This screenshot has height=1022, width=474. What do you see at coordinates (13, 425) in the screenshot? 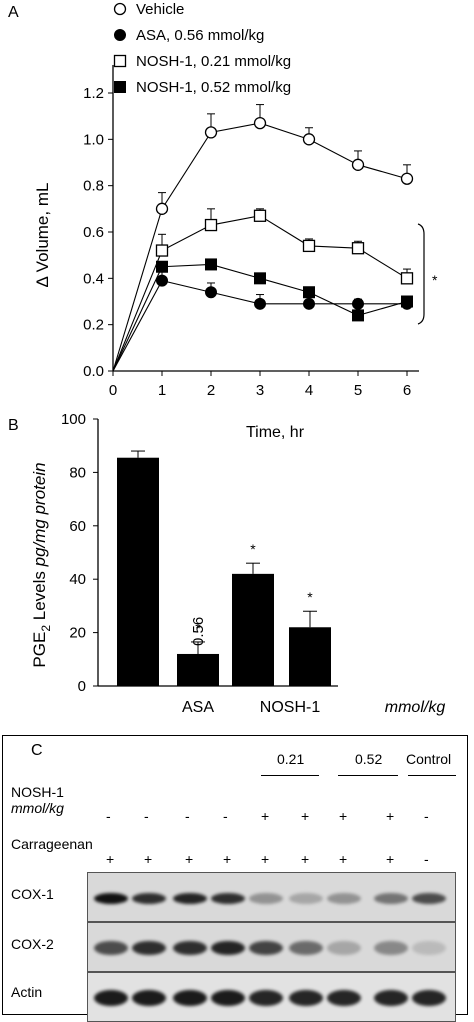
I see `panel-b-label: B` at bounding box center [13, 425].